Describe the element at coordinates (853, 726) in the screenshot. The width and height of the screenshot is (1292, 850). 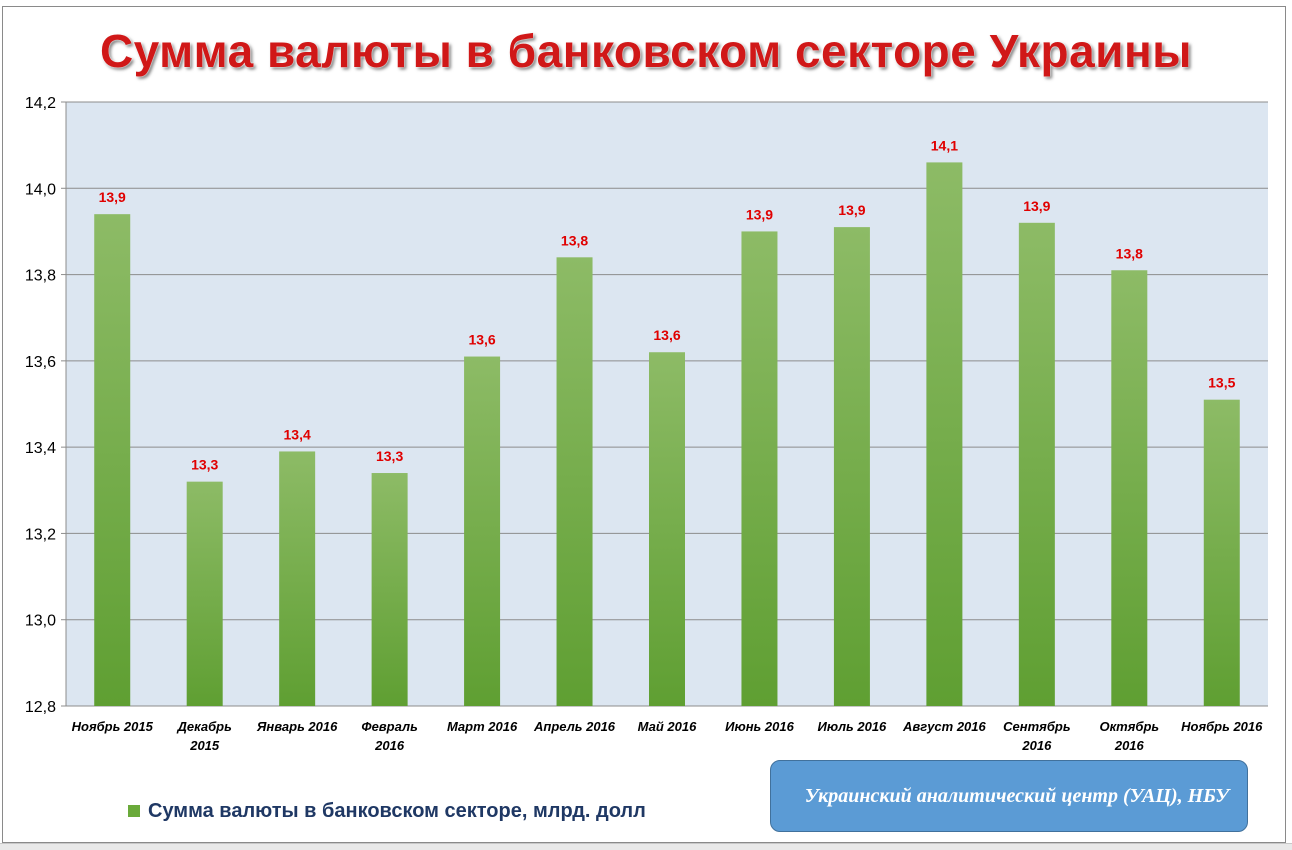
I see `x-tick-label: Июль 2016` at that location.